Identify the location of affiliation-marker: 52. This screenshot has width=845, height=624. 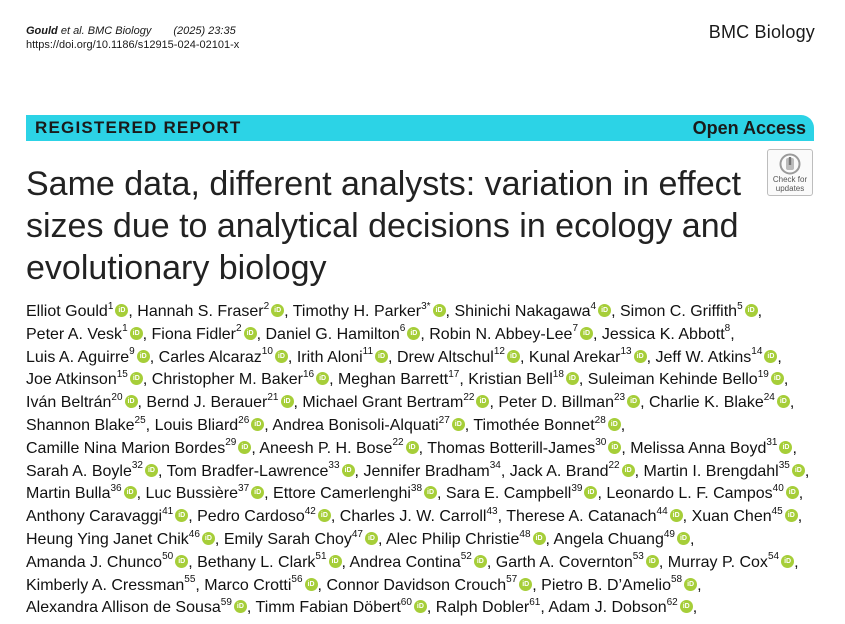
(466, 557).